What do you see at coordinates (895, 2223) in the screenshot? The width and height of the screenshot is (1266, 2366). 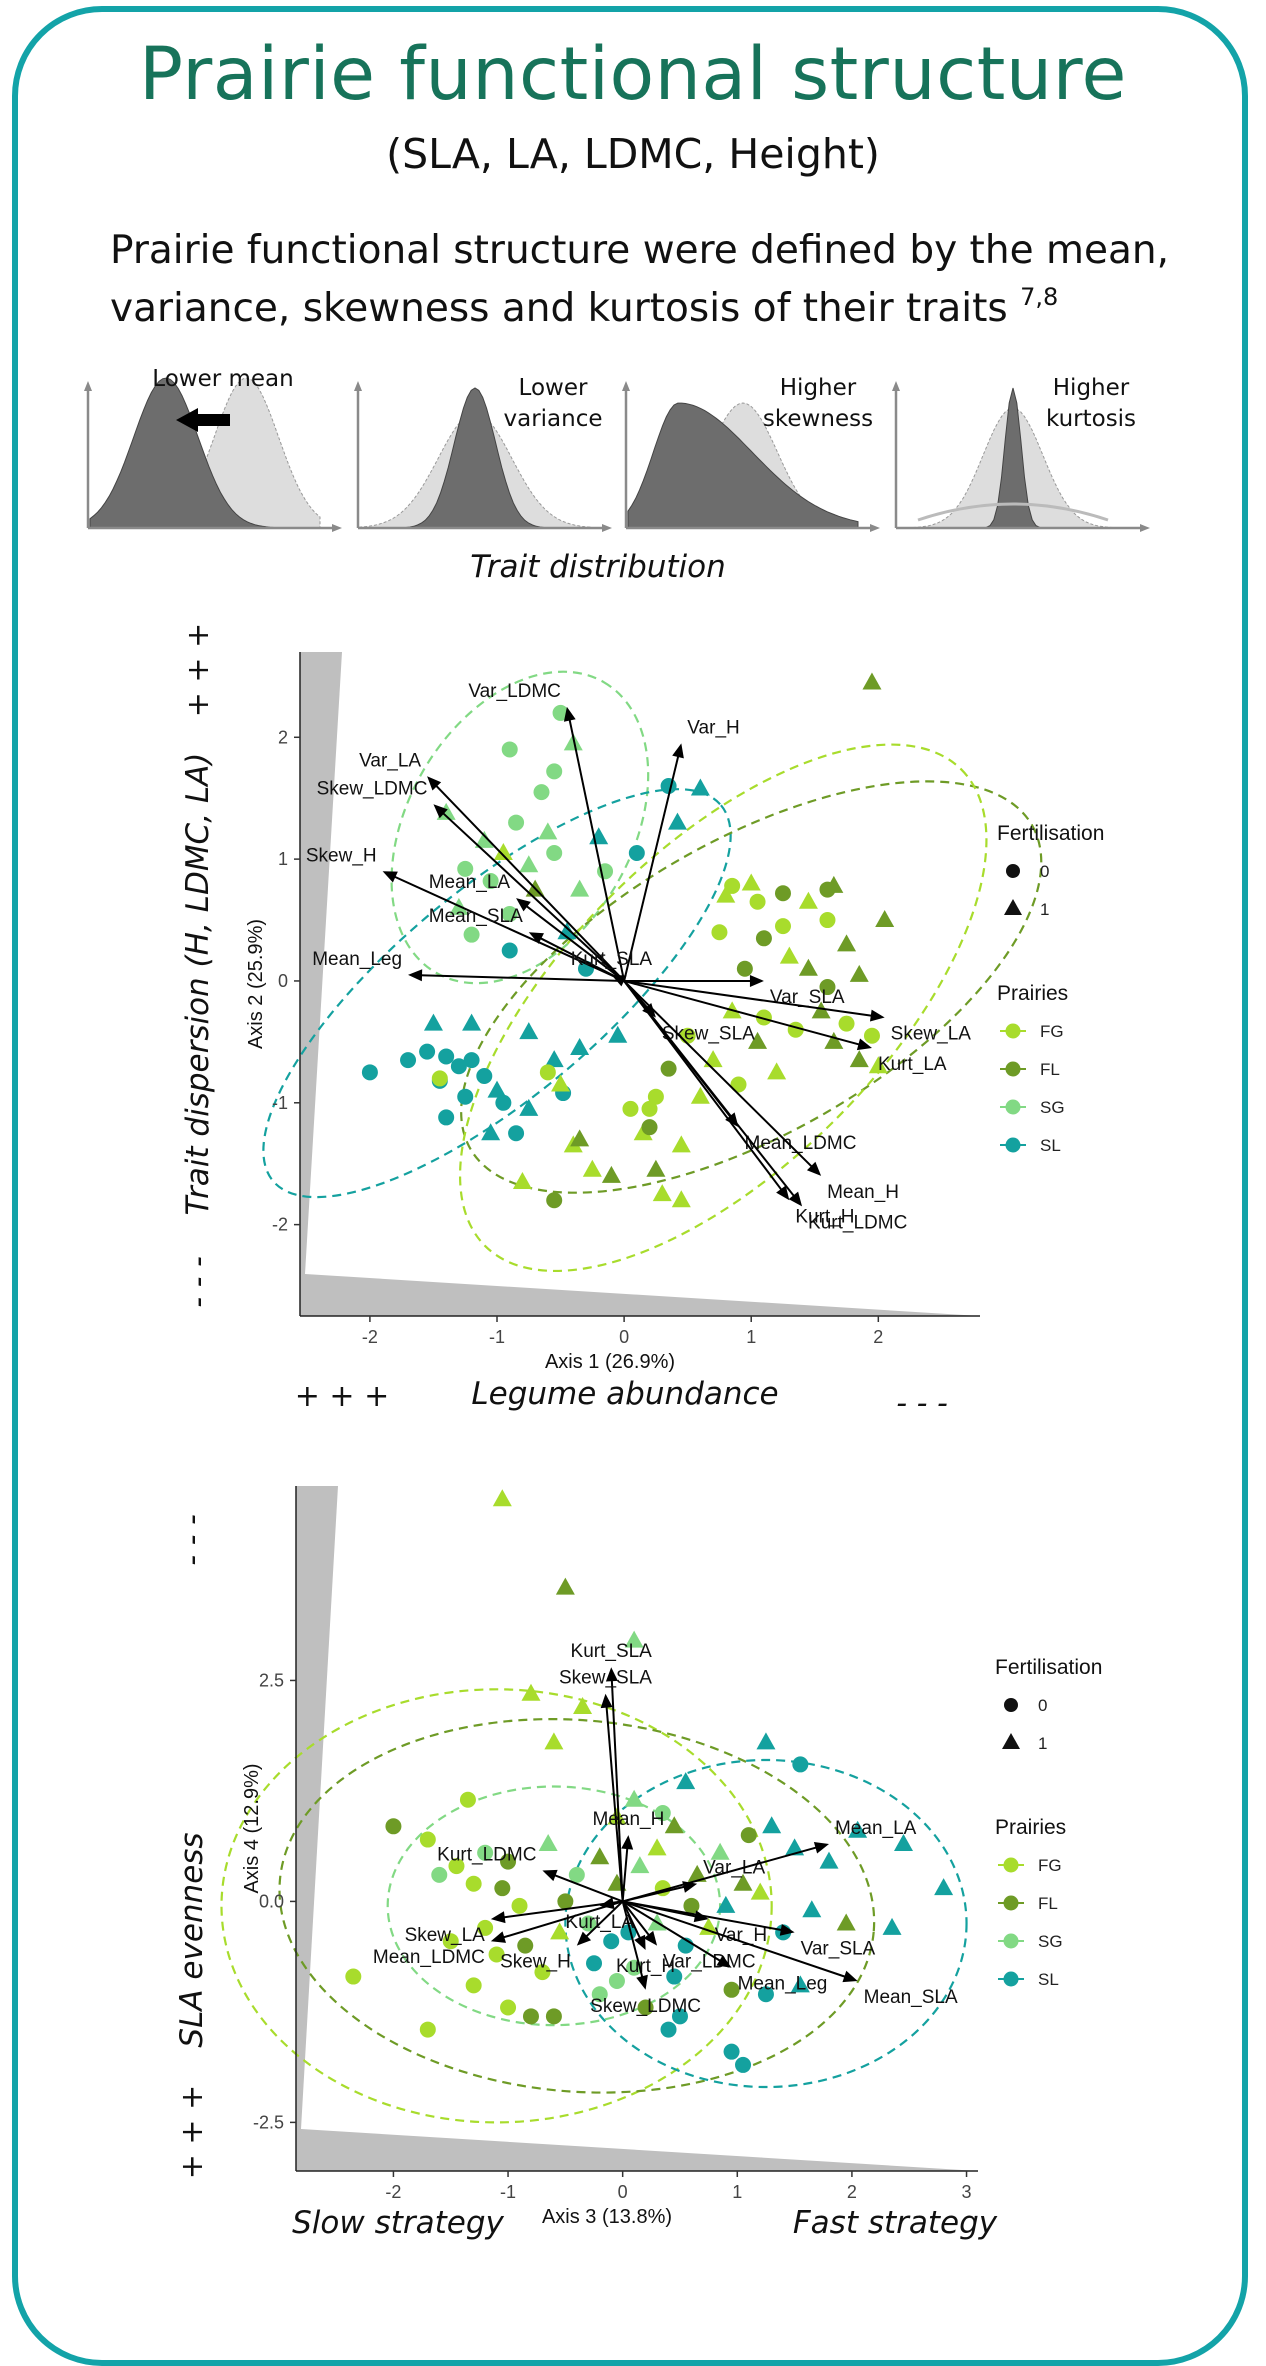 I see `side-title-fast-strategy: Fast strategy` at bounding box center [895, 2223].